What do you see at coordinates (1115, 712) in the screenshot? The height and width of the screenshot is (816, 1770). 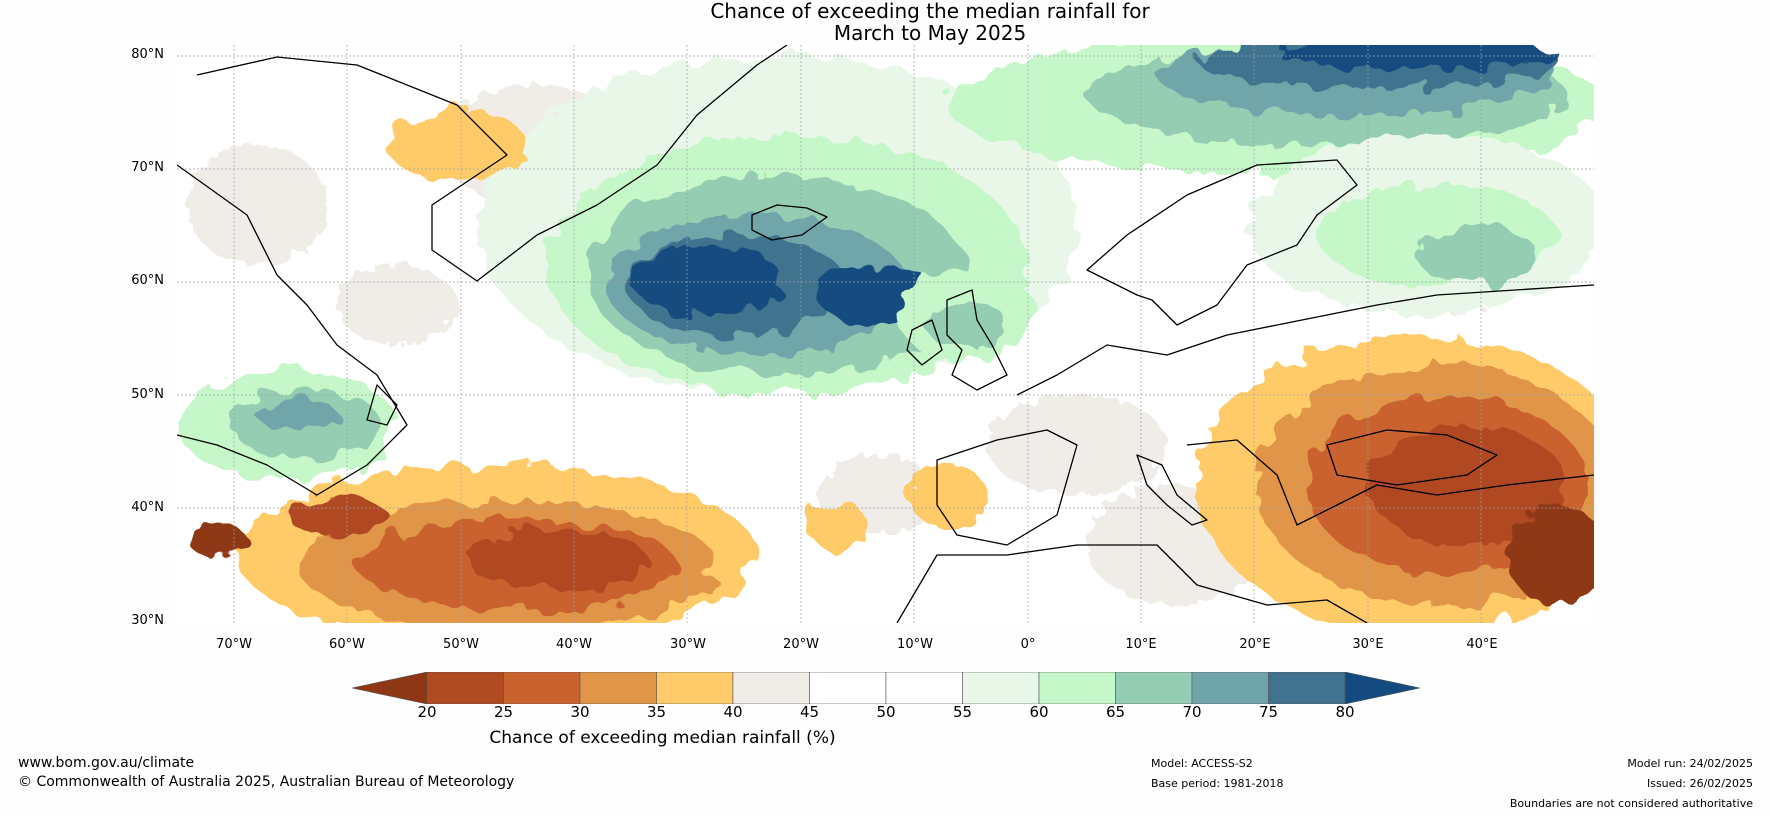 I see `colorbar-tick-label: 65` at bounding box center [1115, 712].